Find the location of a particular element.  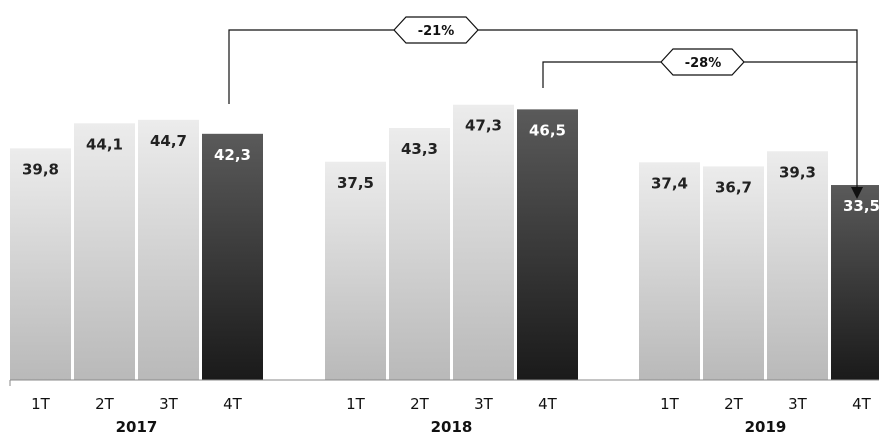

bar-2018-2T is located at coordinates (419, 253).